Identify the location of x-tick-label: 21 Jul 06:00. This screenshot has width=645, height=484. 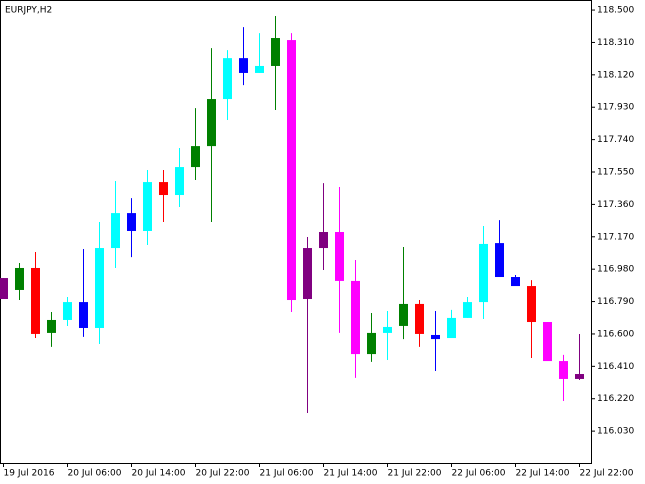
(287, 474).